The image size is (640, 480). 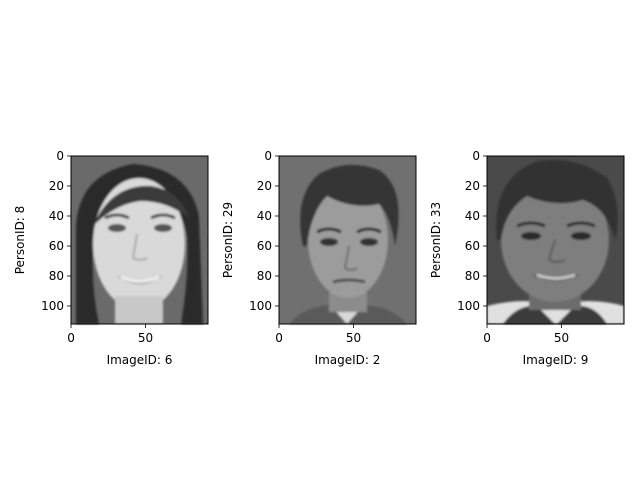 I want to click on subplot-3: 0 50 0 20 40 60 80 100 ImageID: 9 PersonID: 33, so click(x=527, y=258).